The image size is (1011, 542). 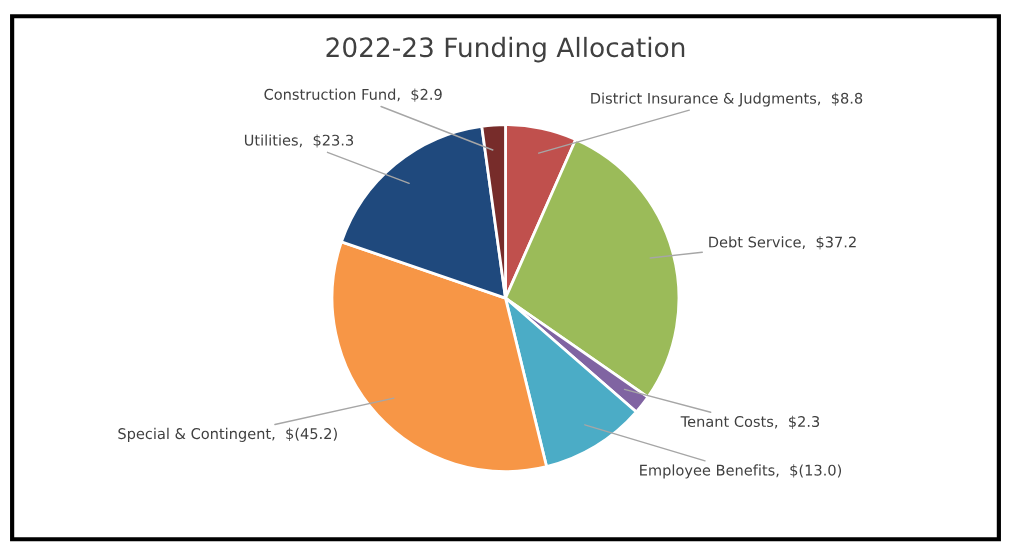 What do you see at coordinates (782, 243) in the screenshot?
I see `slice-label: Debt Service, $37.2` at bounding box center [782, 243].